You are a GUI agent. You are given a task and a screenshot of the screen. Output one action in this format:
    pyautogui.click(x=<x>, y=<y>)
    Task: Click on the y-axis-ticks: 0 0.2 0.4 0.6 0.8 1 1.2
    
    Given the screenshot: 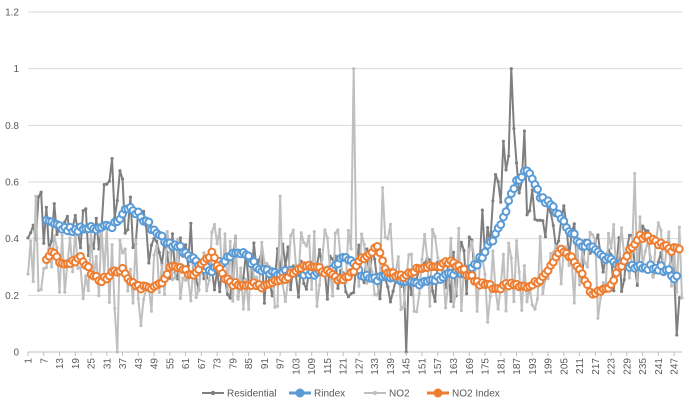 What is the action you would take?
    pyautogui.click(x=12, y=183)
    